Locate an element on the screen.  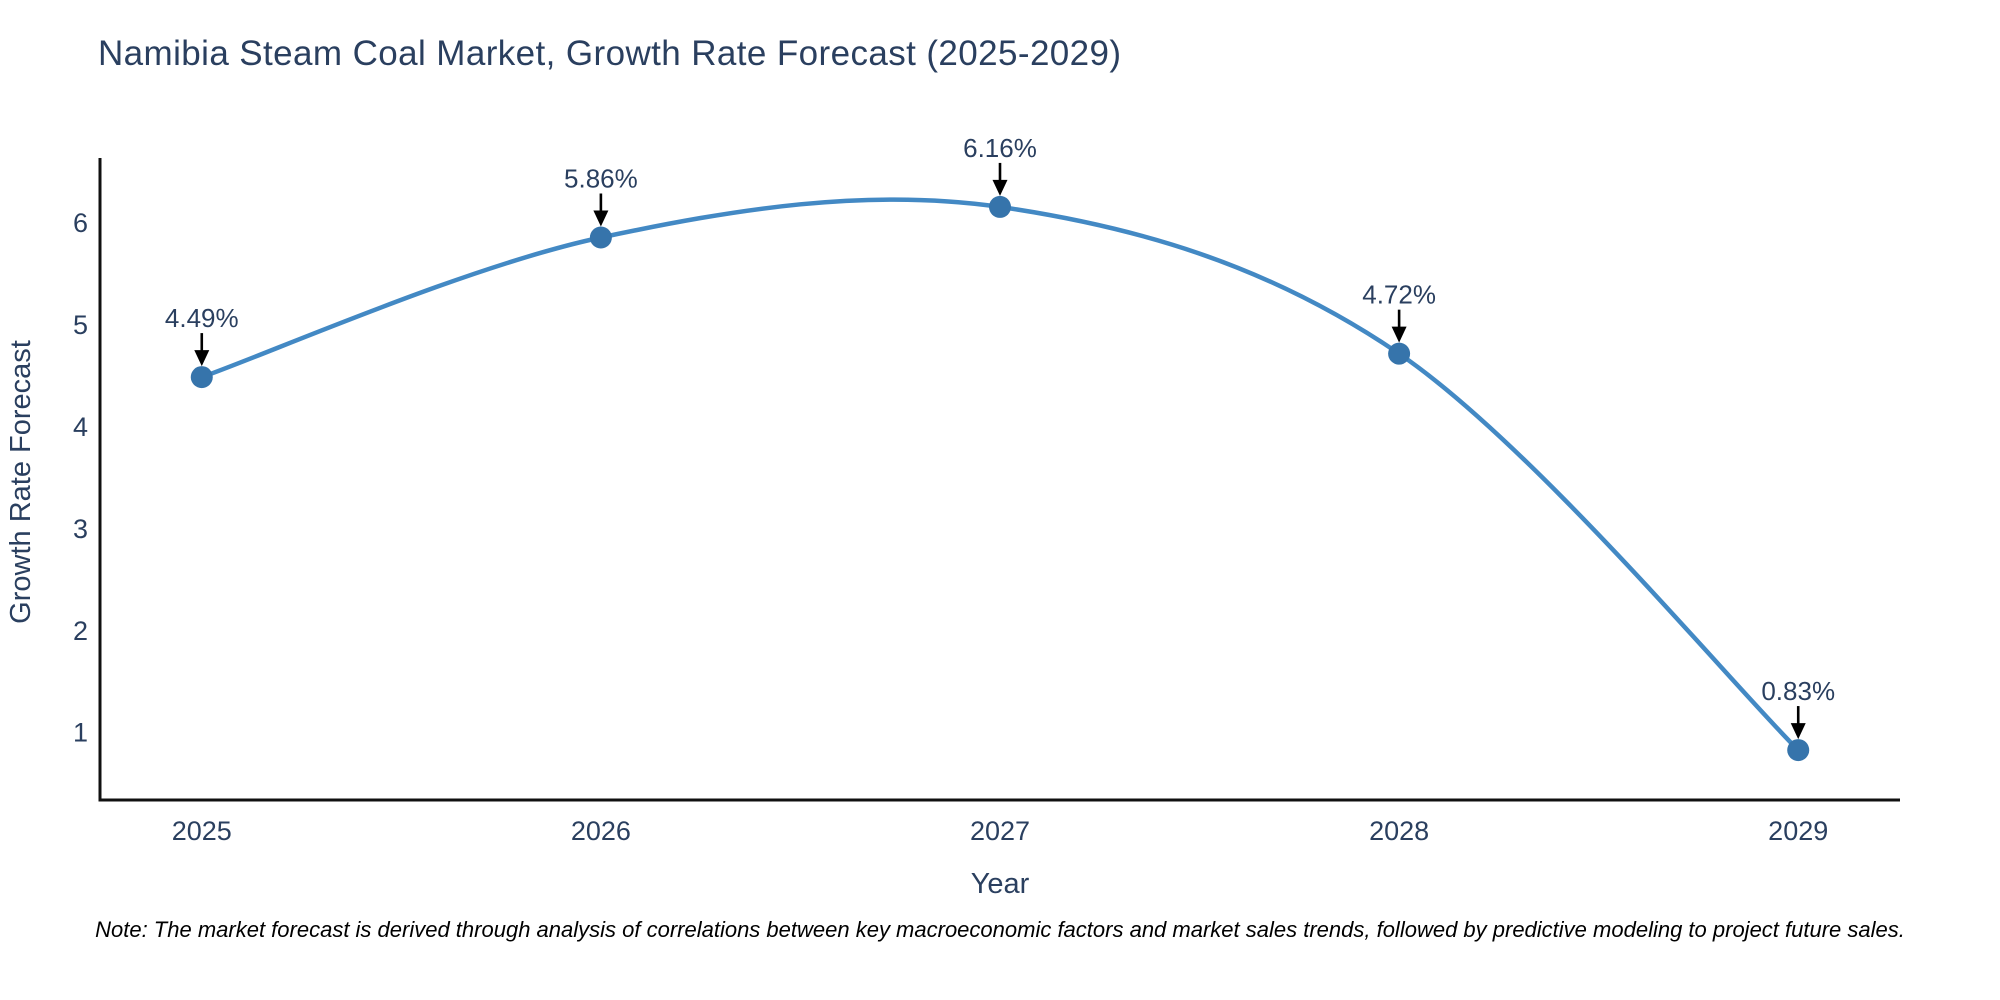
y-tick-label: 4 is located at coordinates (80, 427).